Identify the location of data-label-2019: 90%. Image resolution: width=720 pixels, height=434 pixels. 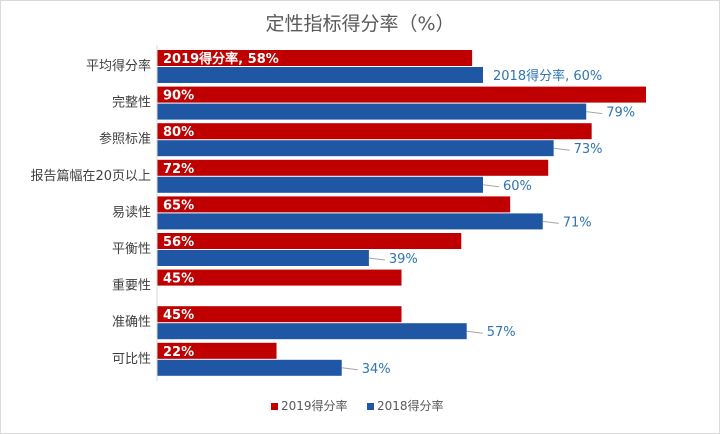
(178, 96).